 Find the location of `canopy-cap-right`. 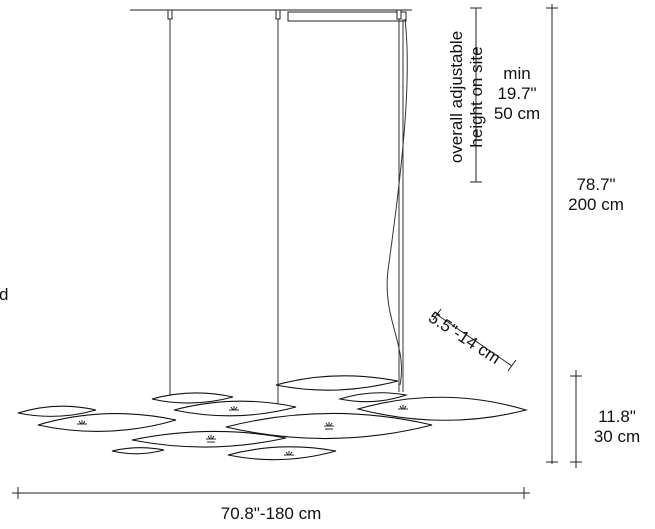

canopy-cap-right is located at coordinates (399, 14).